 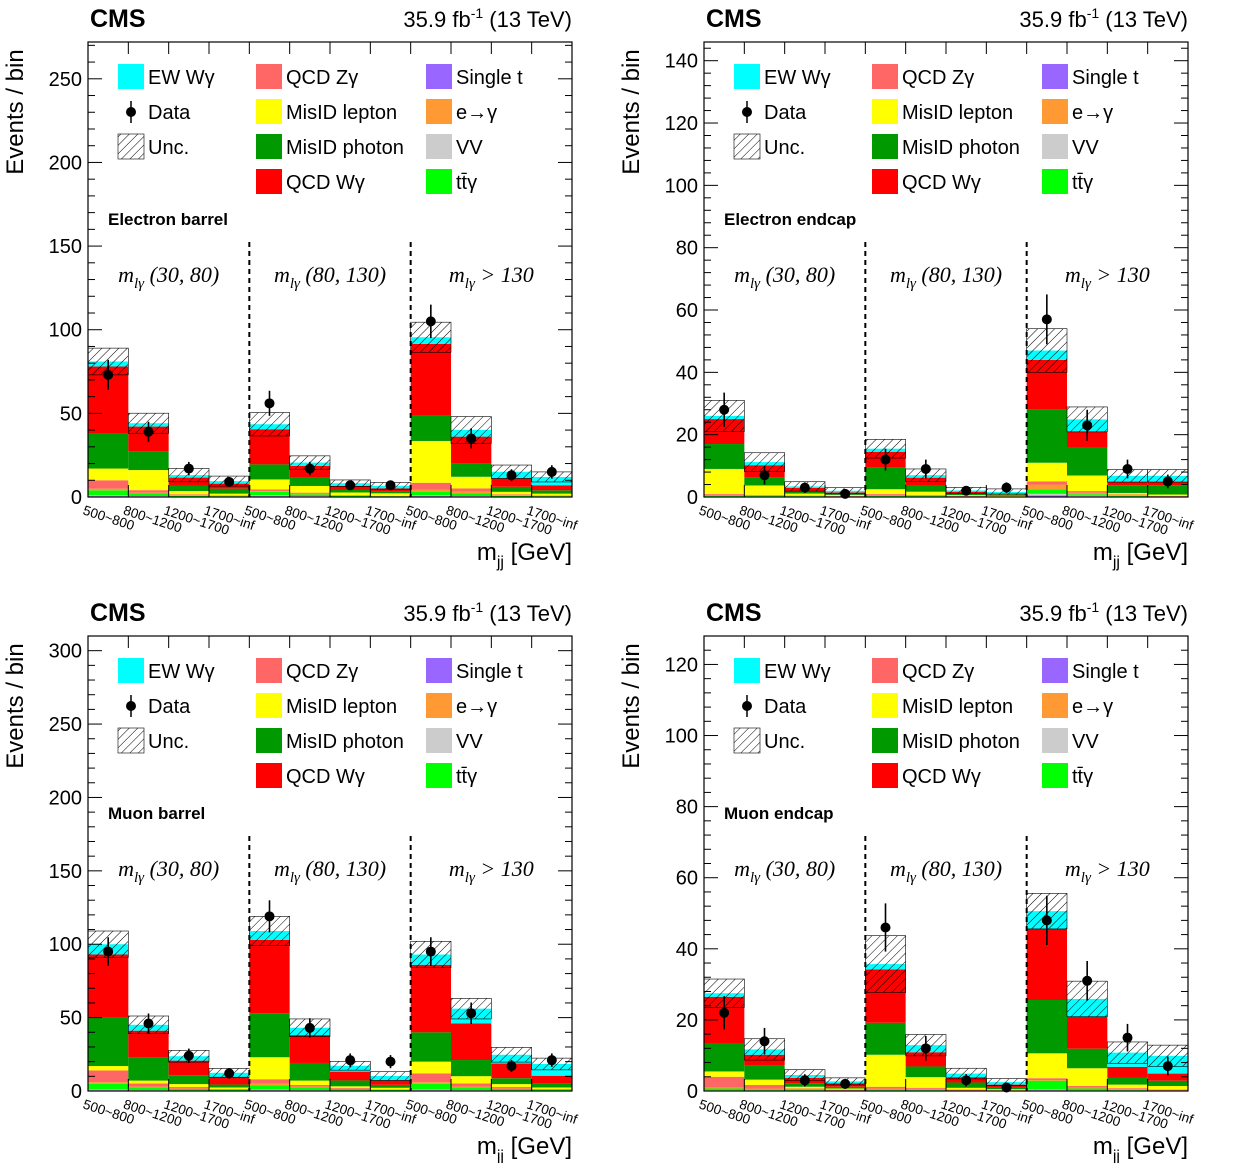 What do you see at coordinates (779, 813) in the screenshot?
I see `panel-title: Muon endcap` at bounding box center [779, 813].